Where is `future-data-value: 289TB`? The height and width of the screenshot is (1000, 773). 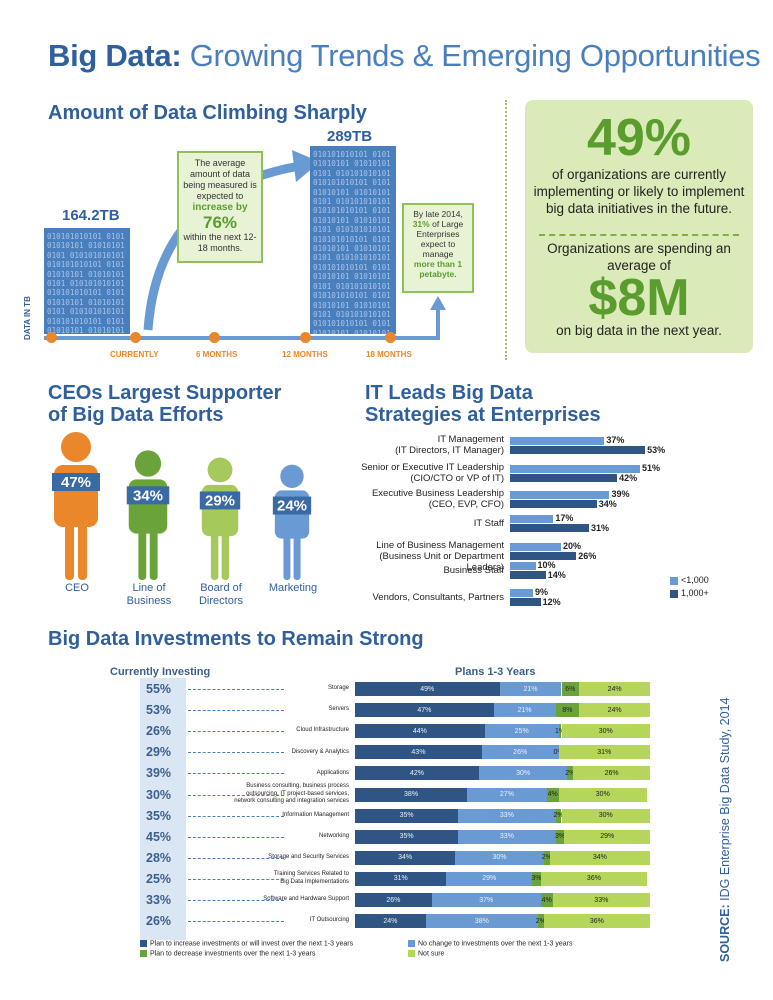 future-data-value: 289TB is located at coordinates (350, 136).